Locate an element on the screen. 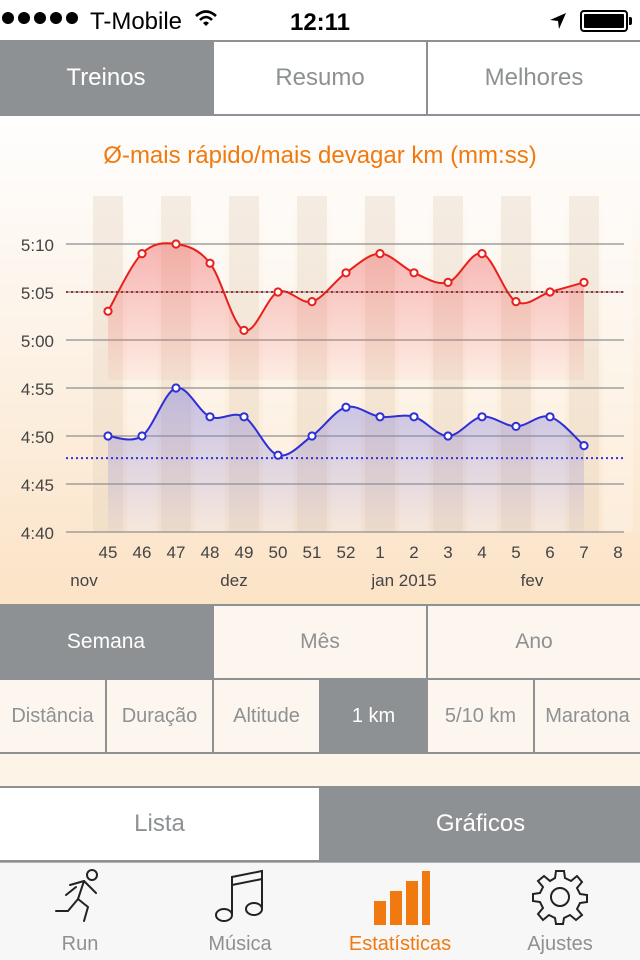 Image resolution: width=640 pixels, height=960 pixels. x-tick-label: 3 is located at coordinates (447, 552).